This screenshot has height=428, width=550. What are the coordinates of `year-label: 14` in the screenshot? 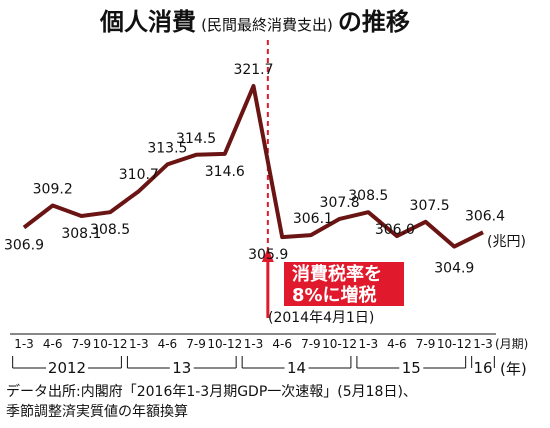 It's located at (296, 368).